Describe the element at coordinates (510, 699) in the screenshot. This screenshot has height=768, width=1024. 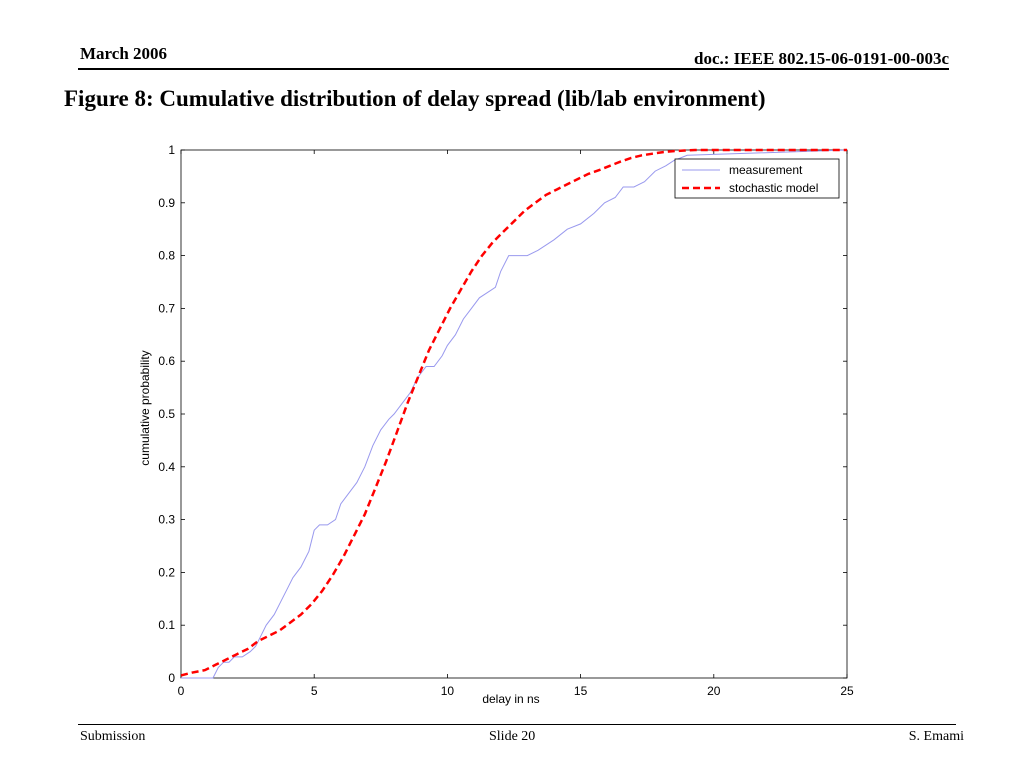
I see `x-axis-label: delay in ns` at that location.